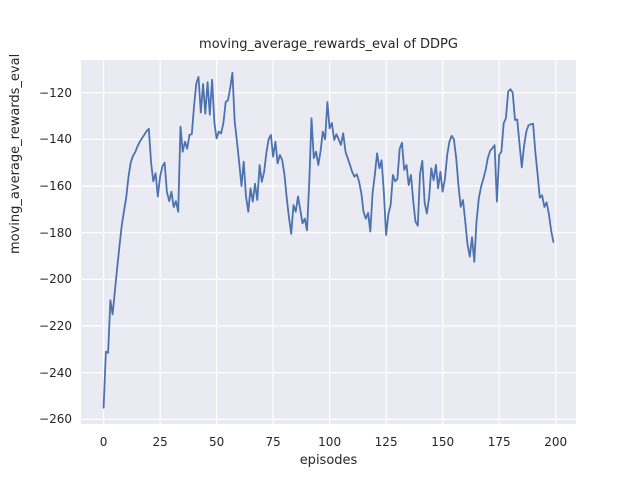  What do you see at coordinates (55, 186) in the screenshot?
I see `y-tick-label: −160` at bounding box center [55, 186].